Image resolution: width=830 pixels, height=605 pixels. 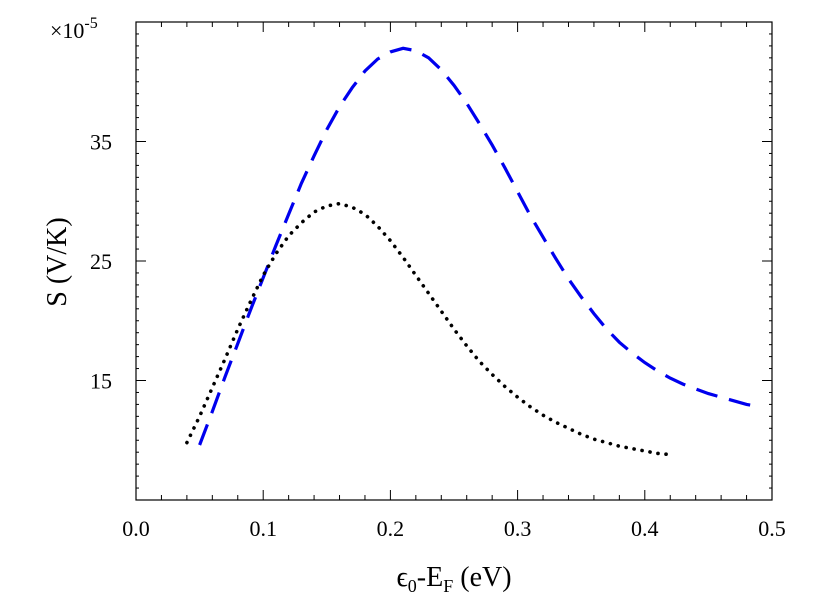 I want to click on y-multiplier-base: ×10, so click(x=67, y=30).